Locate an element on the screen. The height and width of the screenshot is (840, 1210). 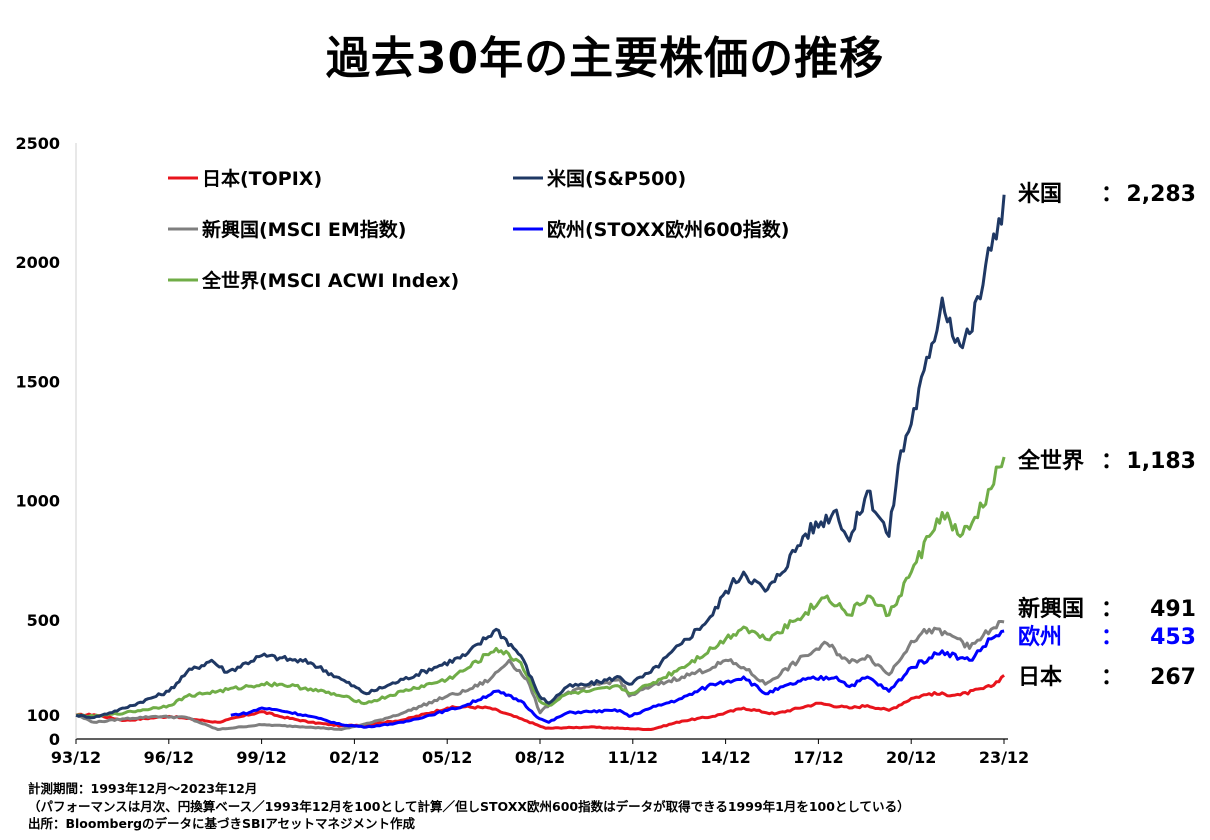
end-label-value: 2,283 is located at coordinates (1161, 194).